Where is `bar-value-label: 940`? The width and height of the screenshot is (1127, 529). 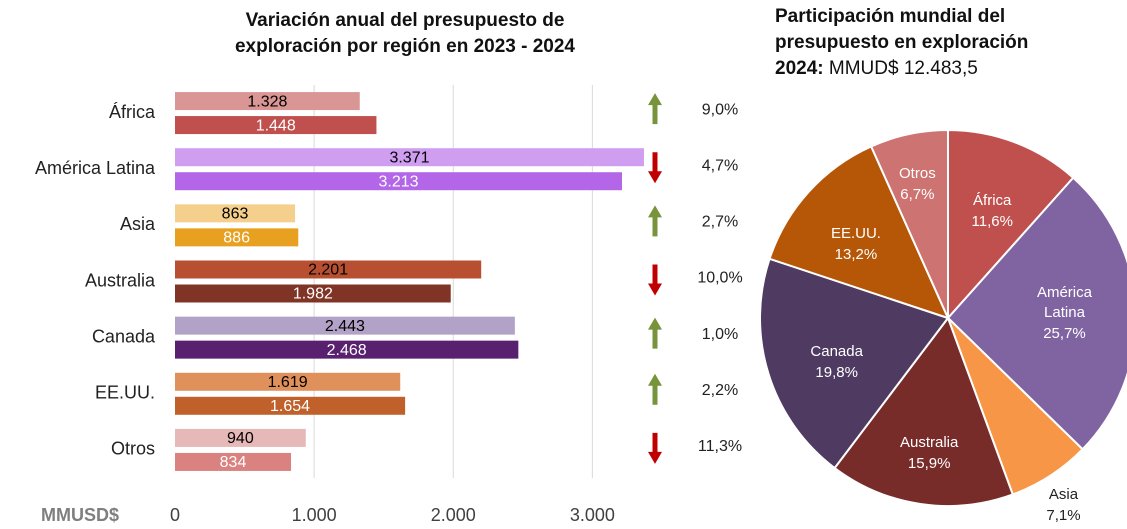
bar-value-label: 940 is located at coordinates (240, 438).